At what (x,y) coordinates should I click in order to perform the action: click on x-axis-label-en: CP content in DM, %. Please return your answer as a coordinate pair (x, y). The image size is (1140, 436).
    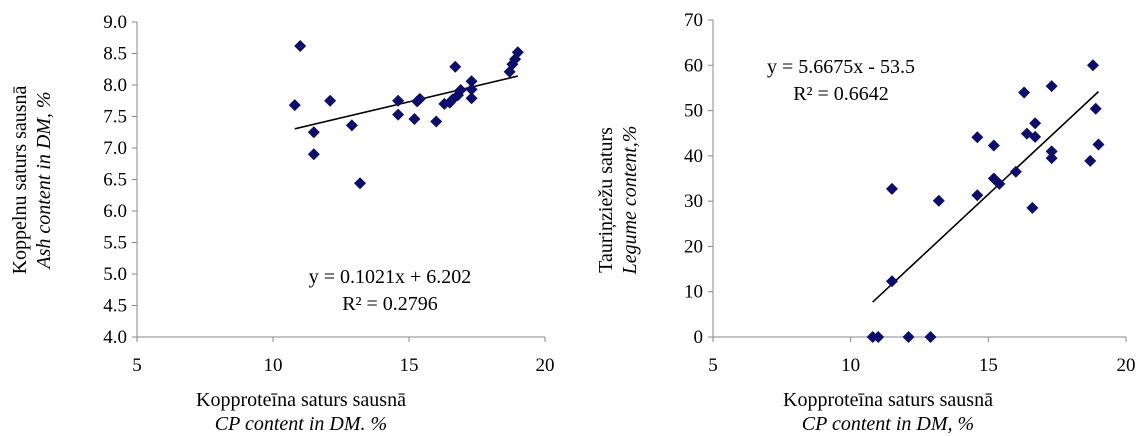
    Looking at the image, I should click on (888, 424).